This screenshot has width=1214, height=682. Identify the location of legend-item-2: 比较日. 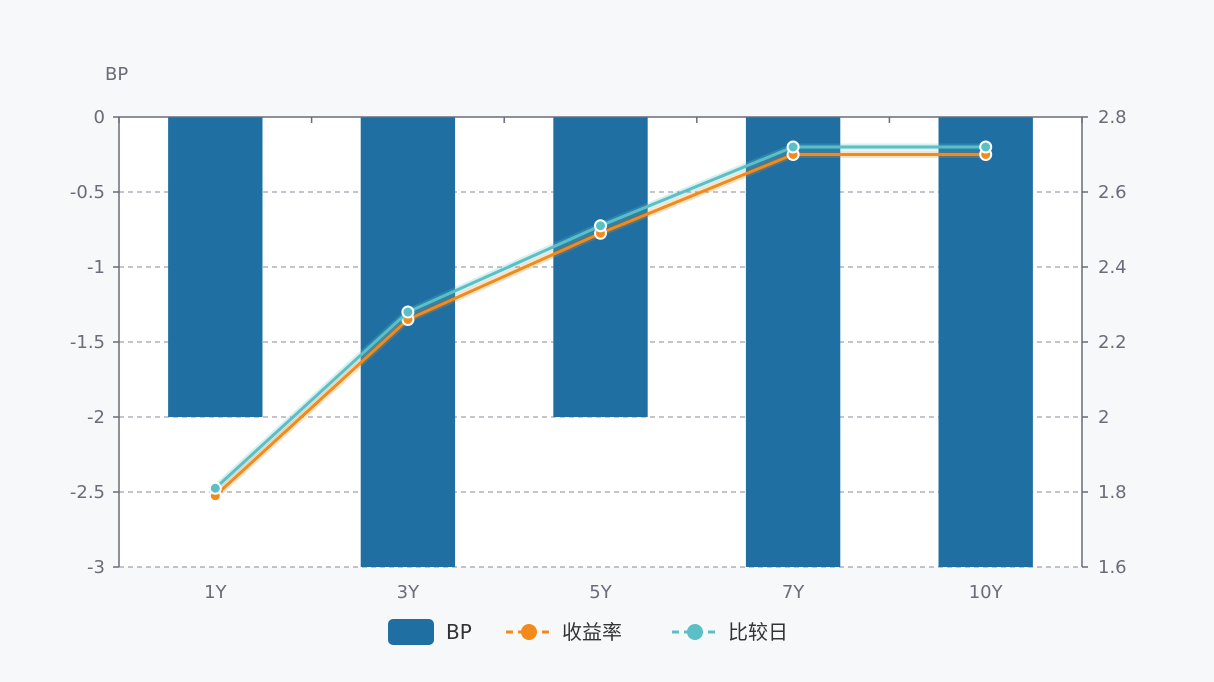
(730, 632).